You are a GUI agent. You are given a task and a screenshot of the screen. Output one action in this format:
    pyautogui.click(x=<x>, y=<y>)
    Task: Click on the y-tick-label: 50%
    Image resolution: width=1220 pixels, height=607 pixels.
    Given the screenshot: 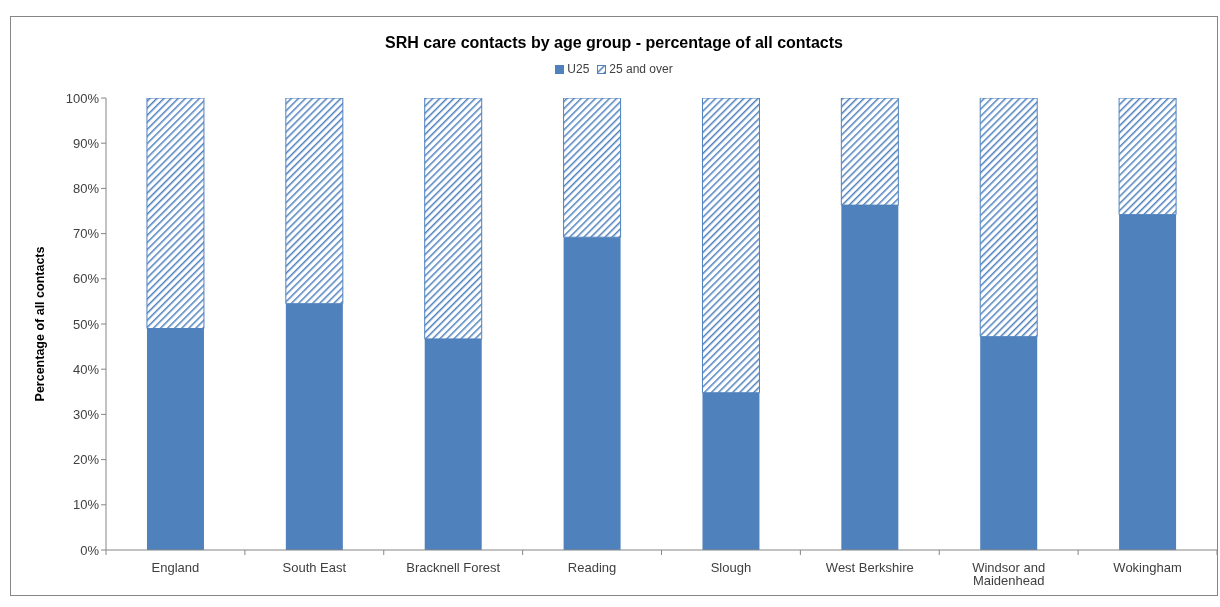 What is the action you would take?
    pyautogui.click(x=86, y=324)
    